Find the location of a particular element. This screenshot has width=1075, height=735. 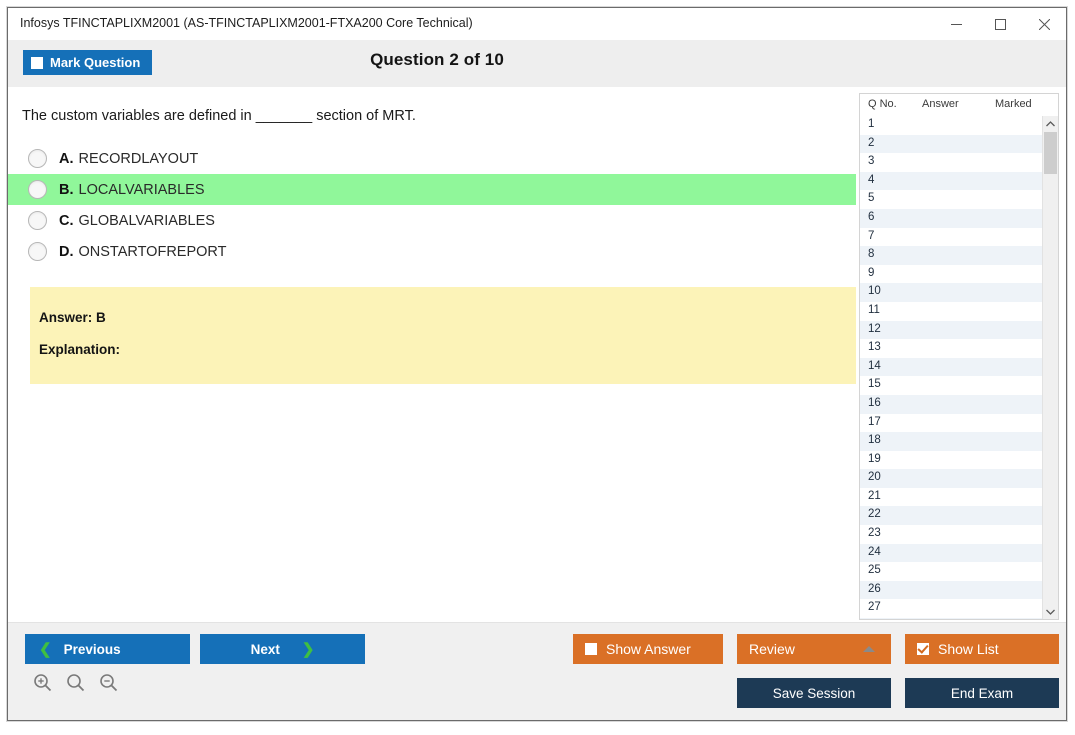

option-row-c: C. GLOBALVARIABLES is located at coordinates (432, 220).